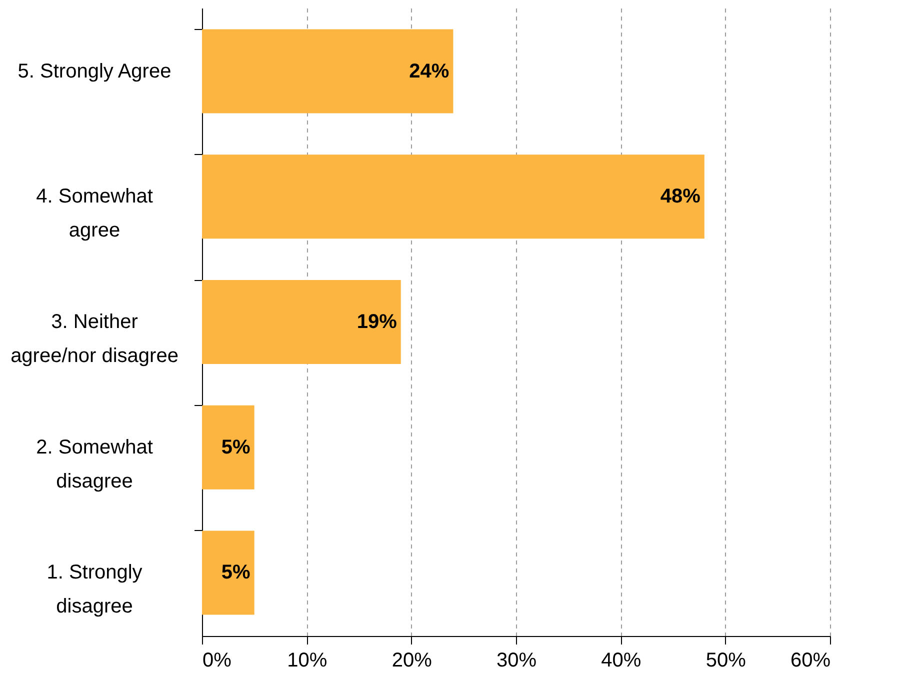 This screenshot has width=899, height=687. Describe the element at coordinates (95, 464) in the screenshot. I see `y-tick-label: 2. Somewhat disagree` at that location.